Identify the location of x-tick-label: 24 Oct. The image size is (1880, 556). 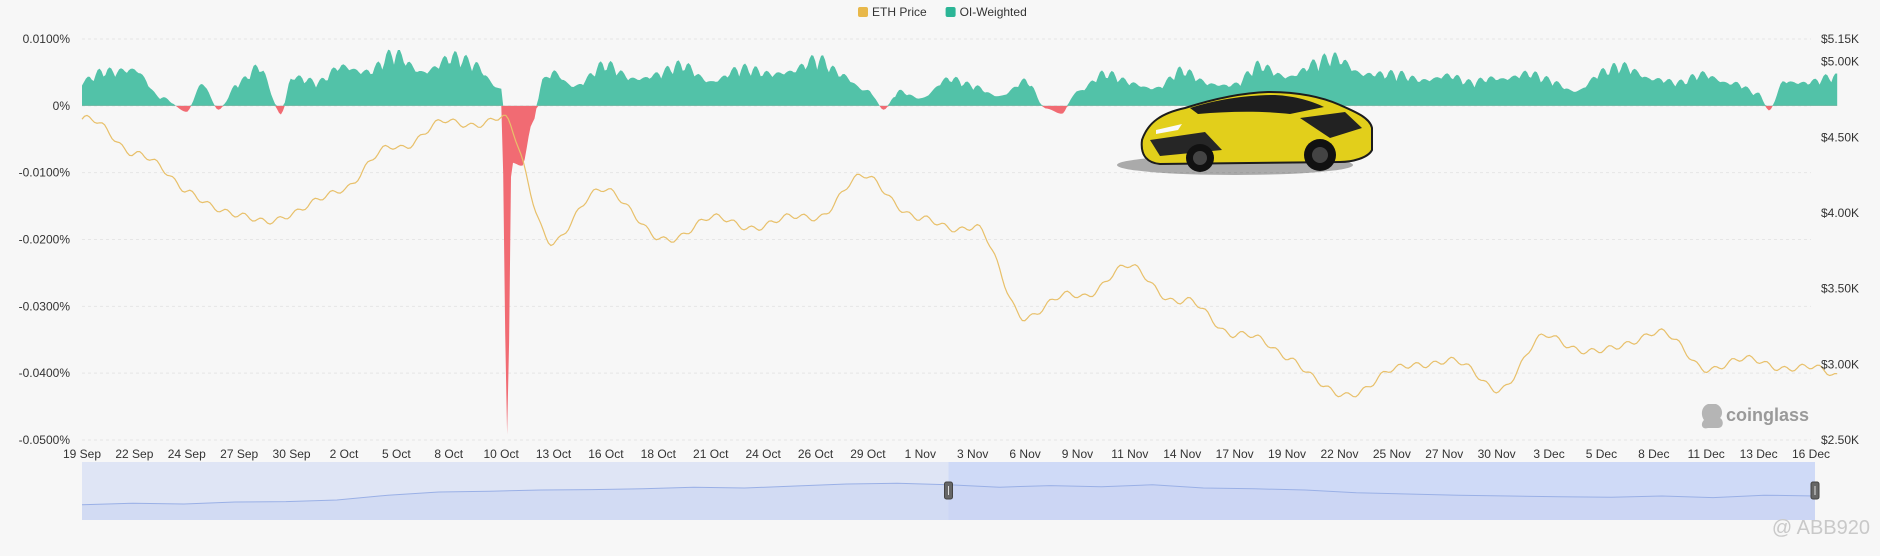
(763, 454).